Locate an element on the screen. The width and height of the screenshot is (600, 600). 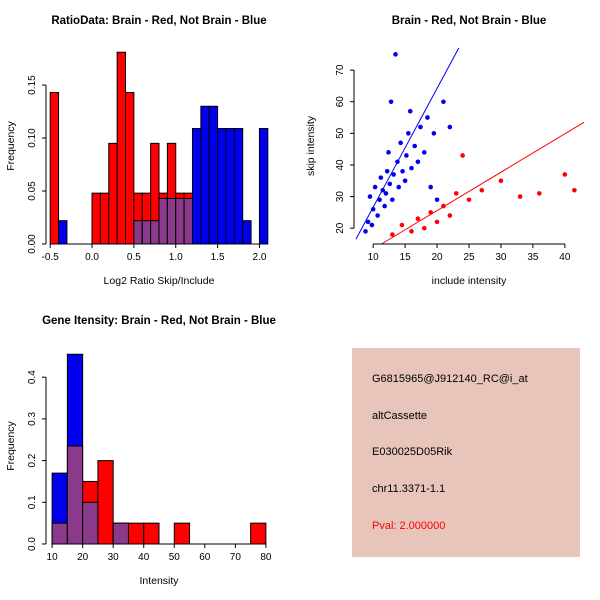
x-tick-label: 20 is located at coordinates (83, 557).